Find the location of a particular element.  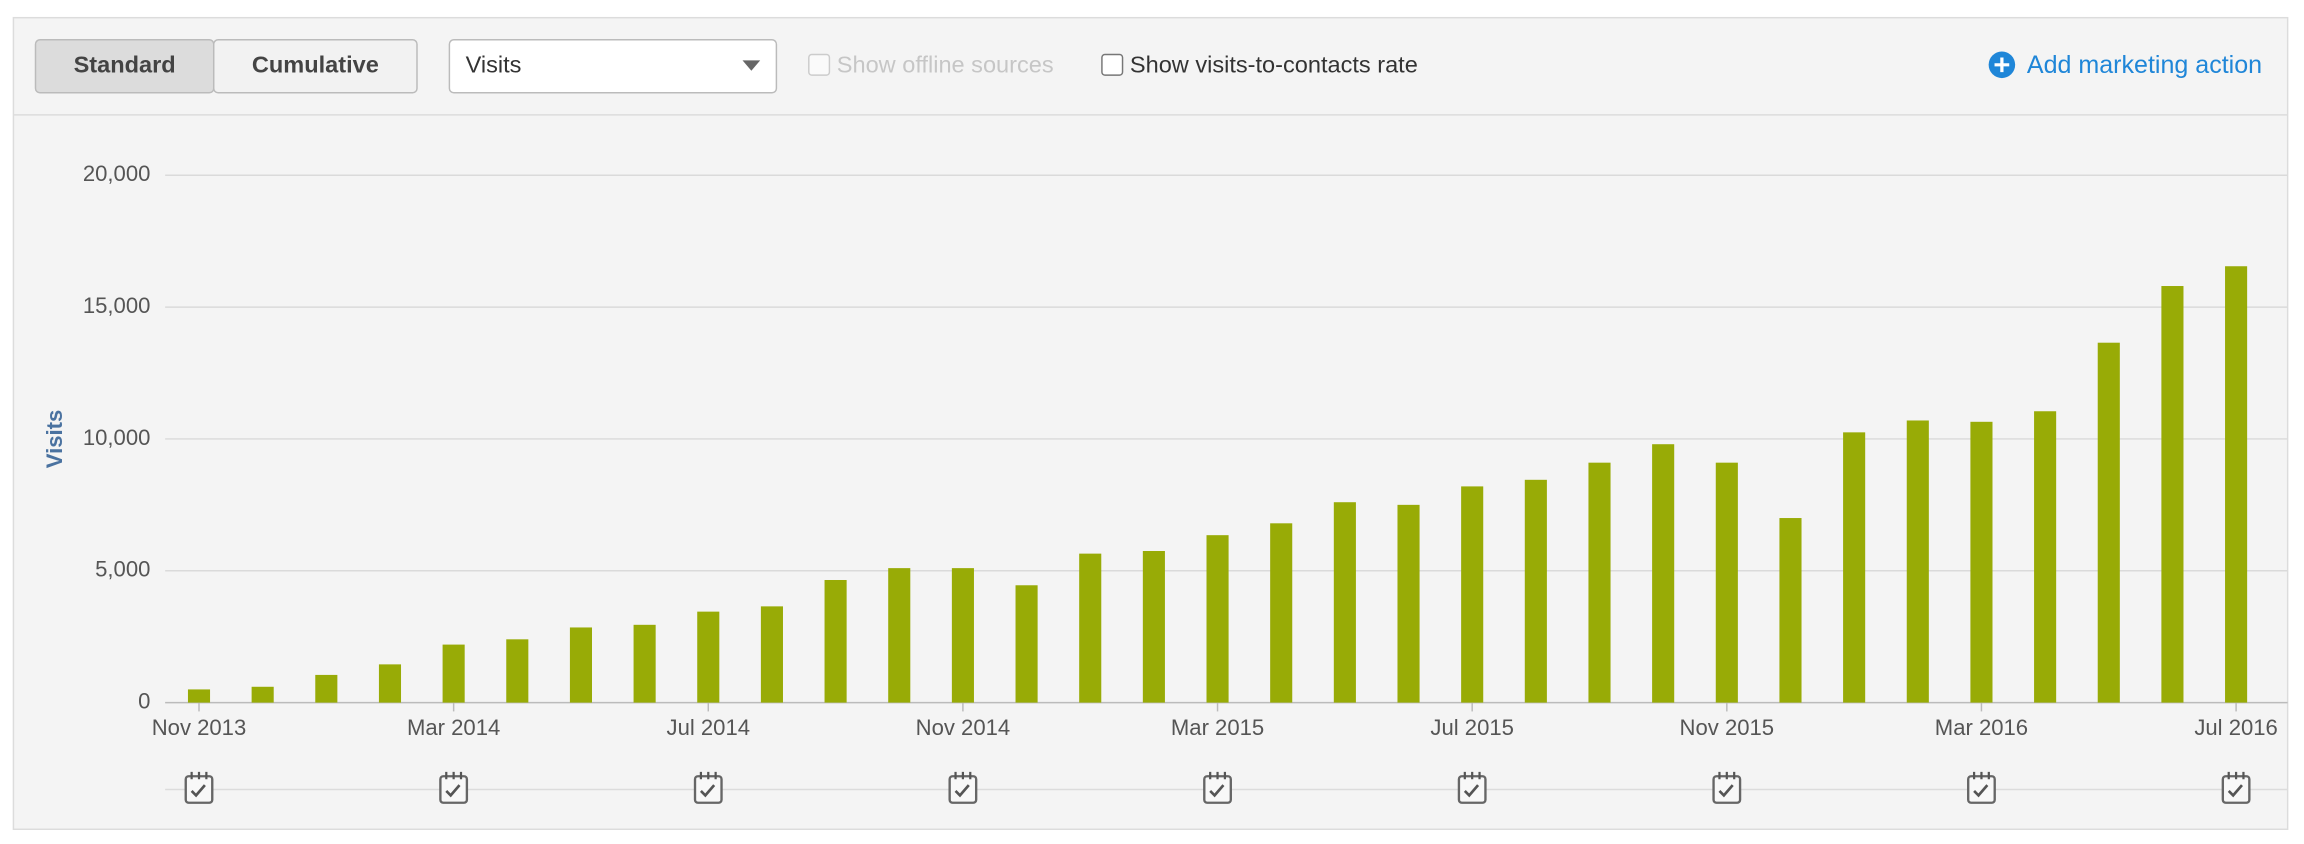

x-tick-label: Jul 2016 is located at coordinates (2235, 727).